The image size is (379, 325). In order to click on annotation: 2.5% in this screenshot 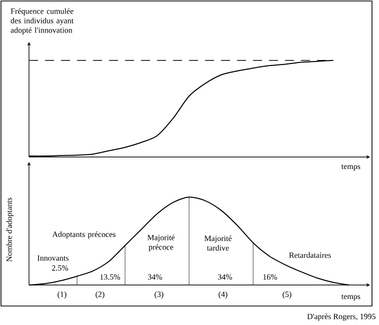, I will do `click(60, 268)`.